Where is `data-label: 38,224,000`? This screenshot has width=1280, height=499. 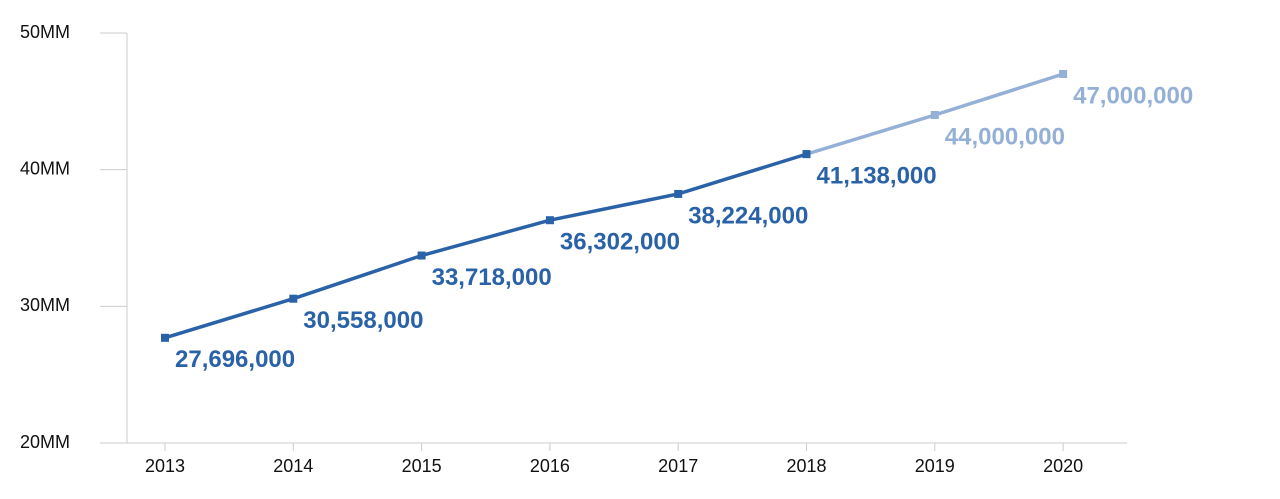 data-label: 38,224,000 is located at coordinates (748, 215).